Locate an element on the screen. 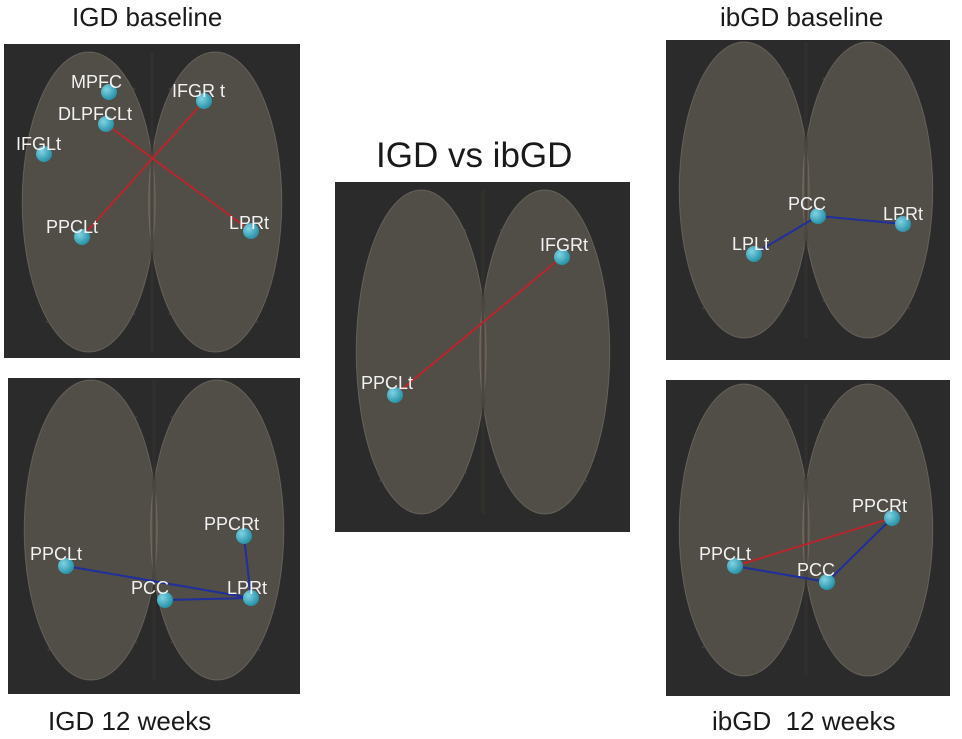 The height and width of the screenshot is (739, 962). node-dlpfcl is located at coordinates (106, 124).